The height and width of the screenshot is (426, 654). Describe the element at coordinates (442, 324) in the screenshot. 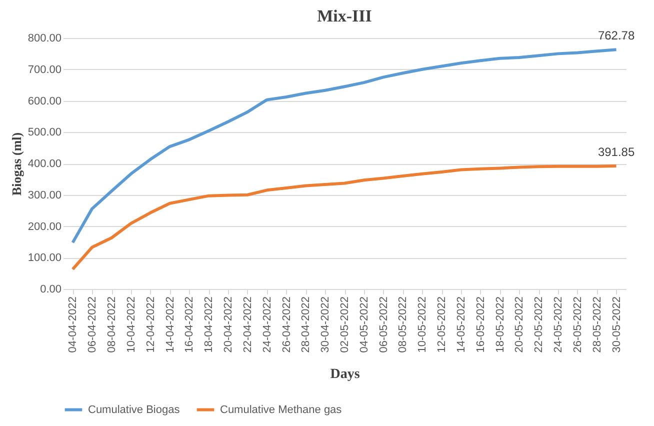

I see `x-tick-label: 12-05-2022` at that location.